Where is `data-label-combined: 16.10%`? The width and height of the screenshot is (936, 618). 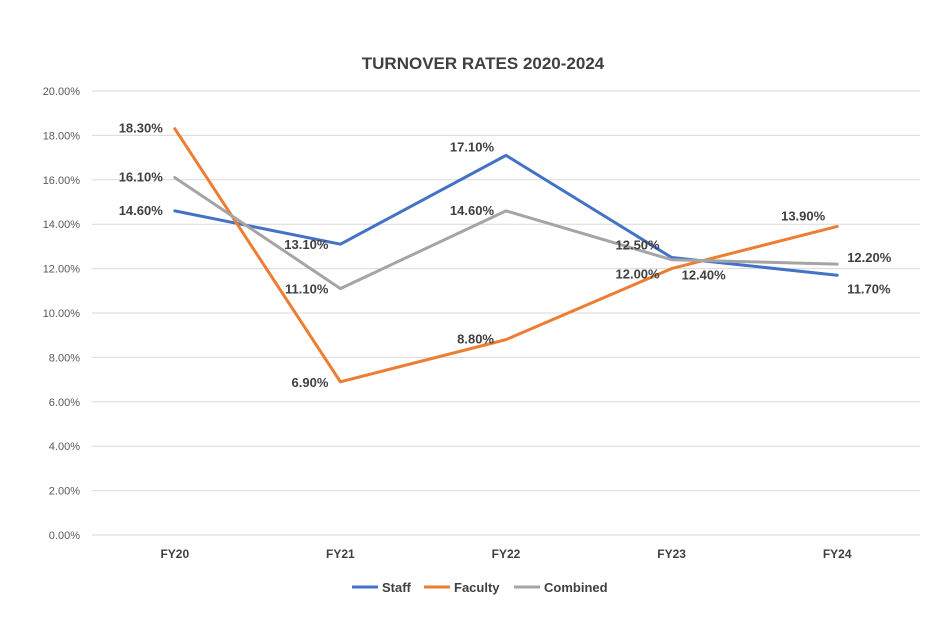 data-label-combined: 16.10% is located at coordinates (141, 177).